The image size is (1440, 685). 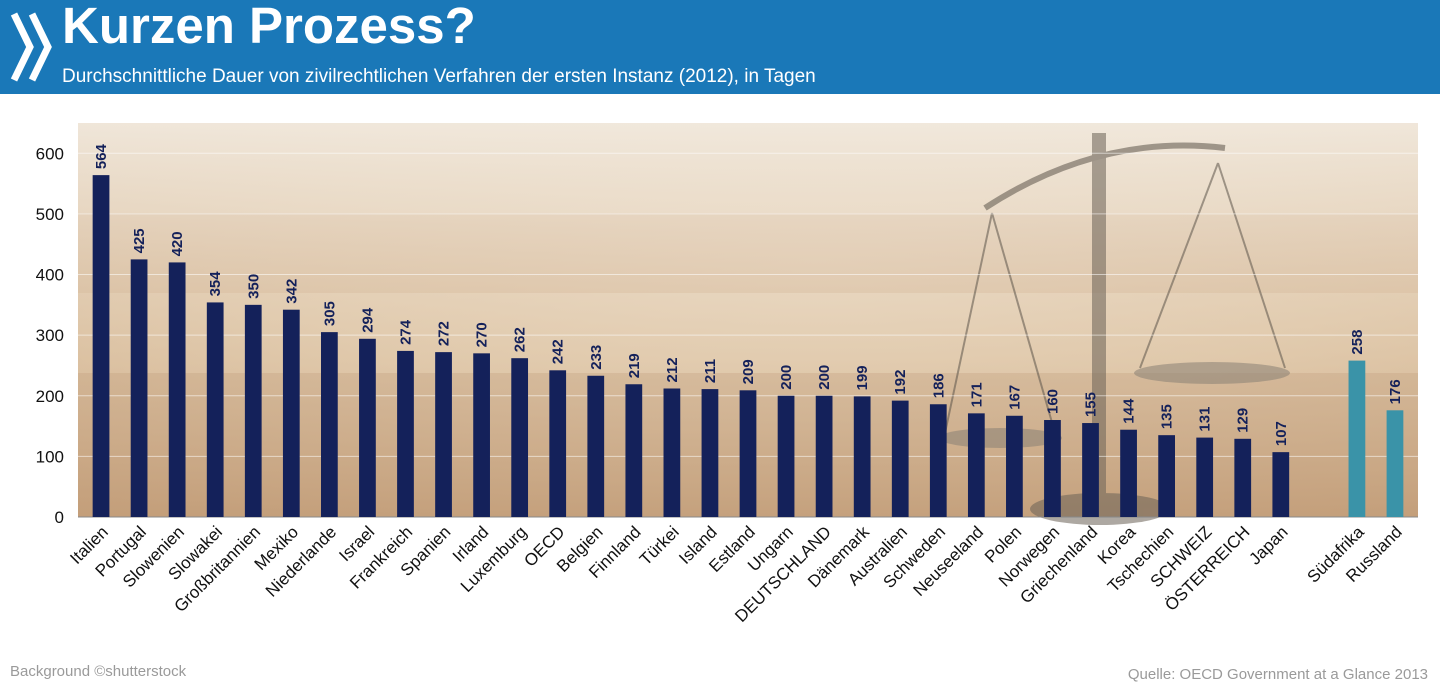 What do you see at coordinates (139, 240) in the screenshot?
I see `data-label: 425` at bounding box center [139, 240].